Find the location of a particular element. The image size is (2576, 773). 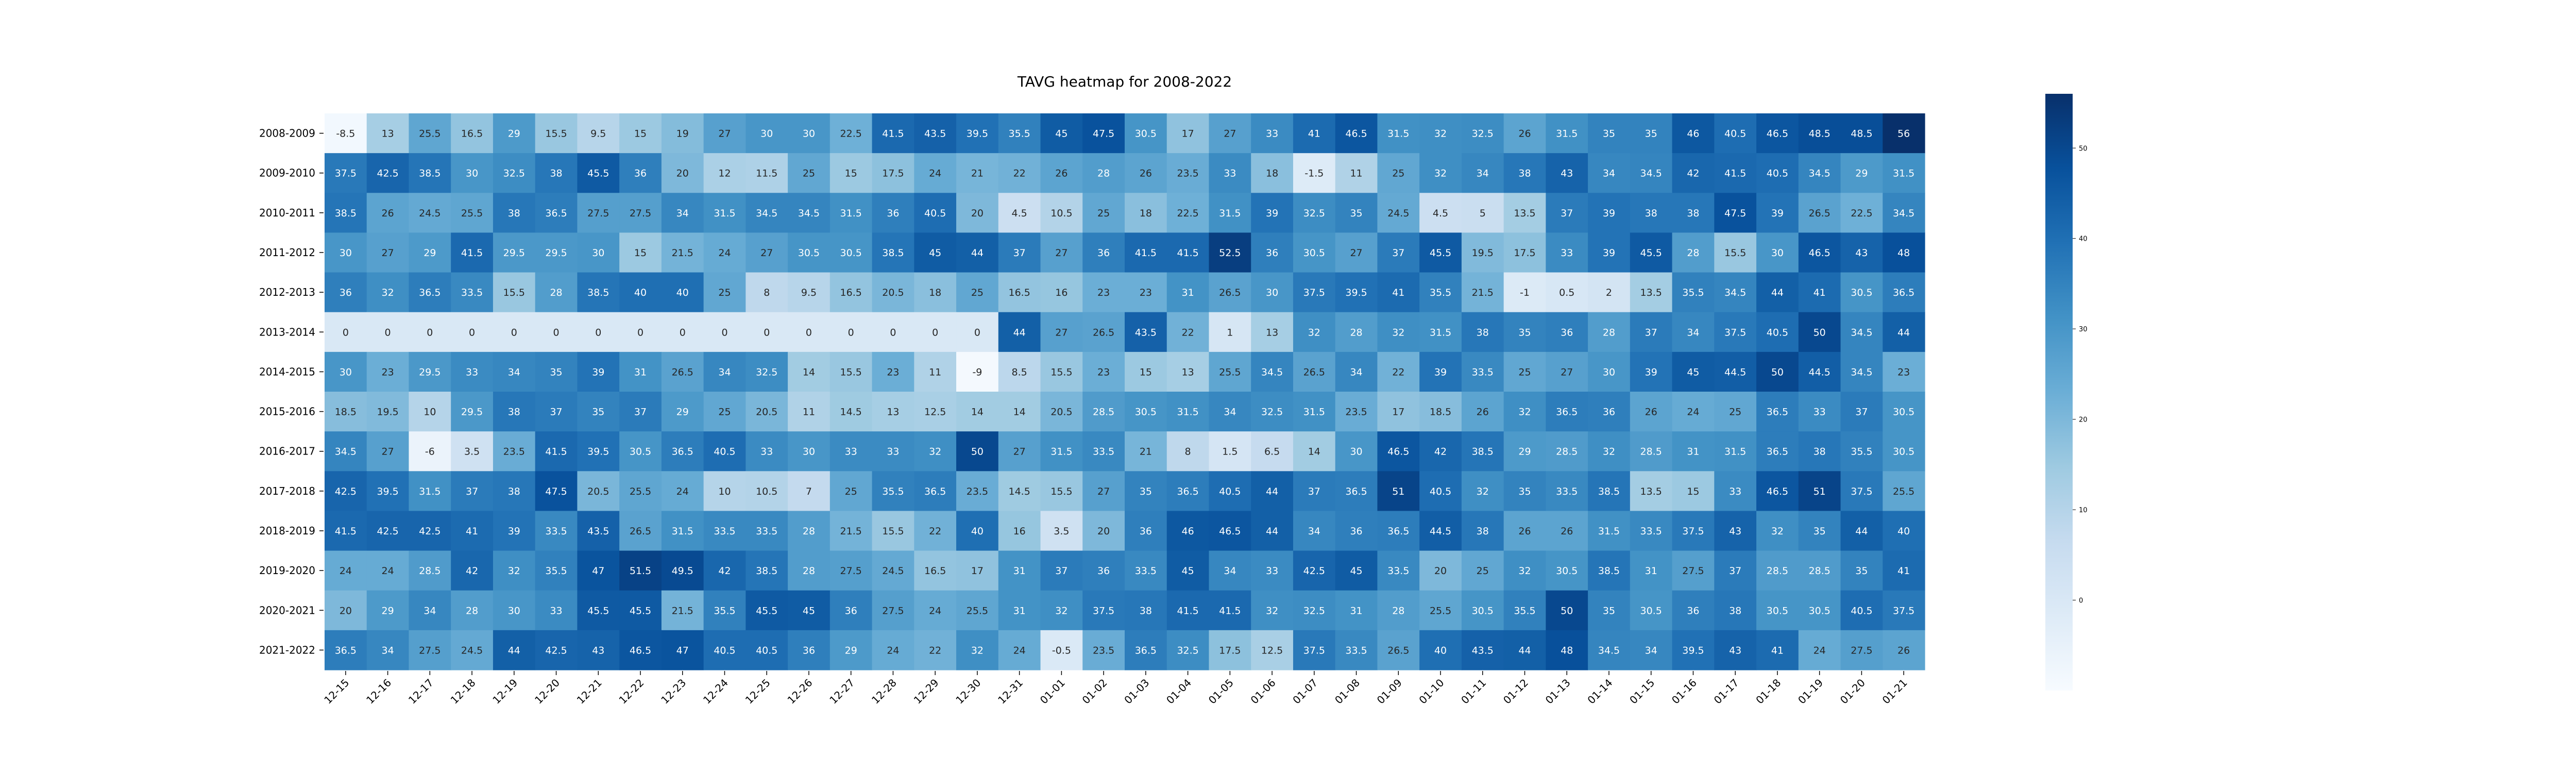

heatmap-cell-value: 30.5 is located at coordinates (1903, 412).